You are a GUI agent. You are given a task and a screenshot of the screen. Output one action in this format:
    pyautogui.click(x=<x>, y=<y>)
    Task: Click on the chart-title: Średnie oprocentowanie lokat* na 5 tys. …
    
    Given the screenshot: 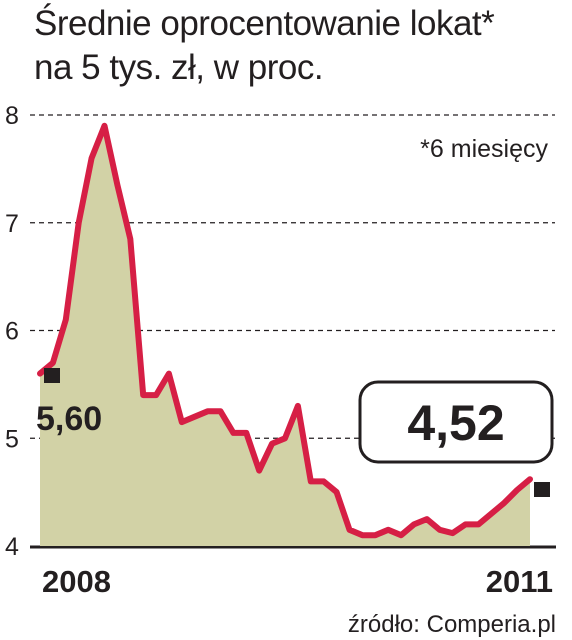 What is the action you would take?
    pyautogui.click(x=264, y=46)
    